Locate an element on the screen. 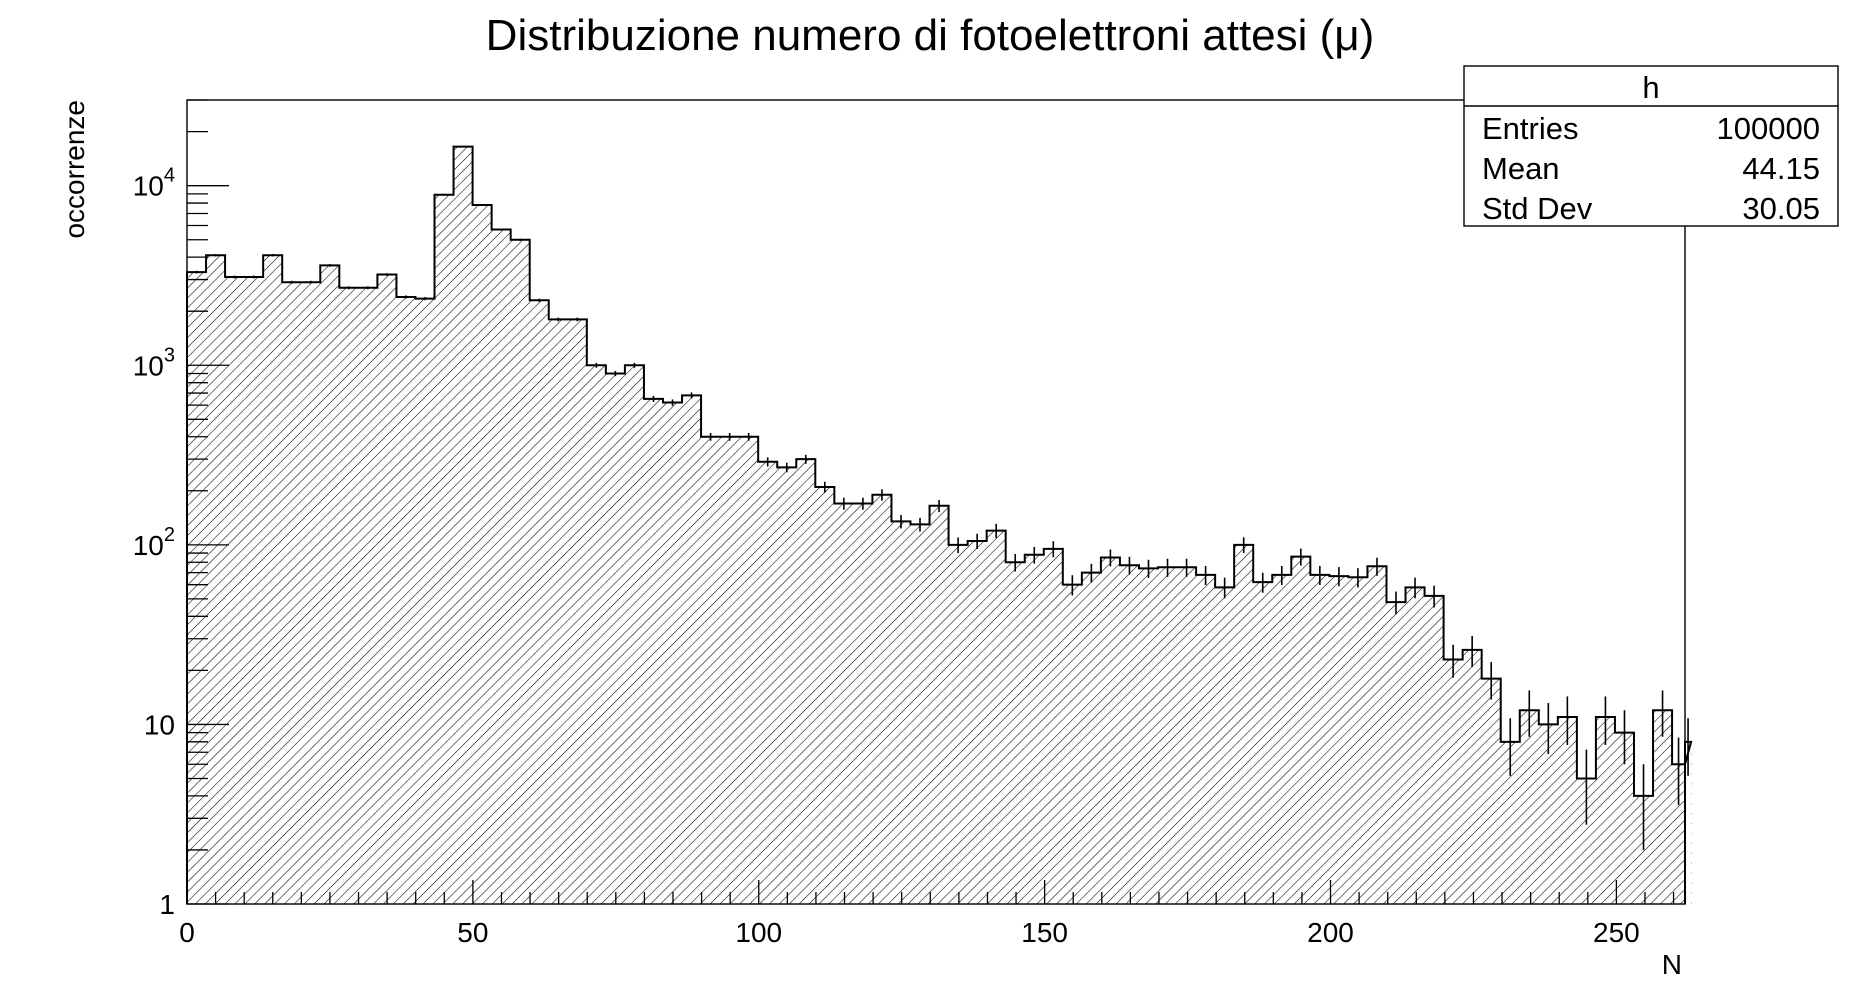 This screenshot has width=1851, height=996. stats-title: h is located at coordinates (1650, 87).